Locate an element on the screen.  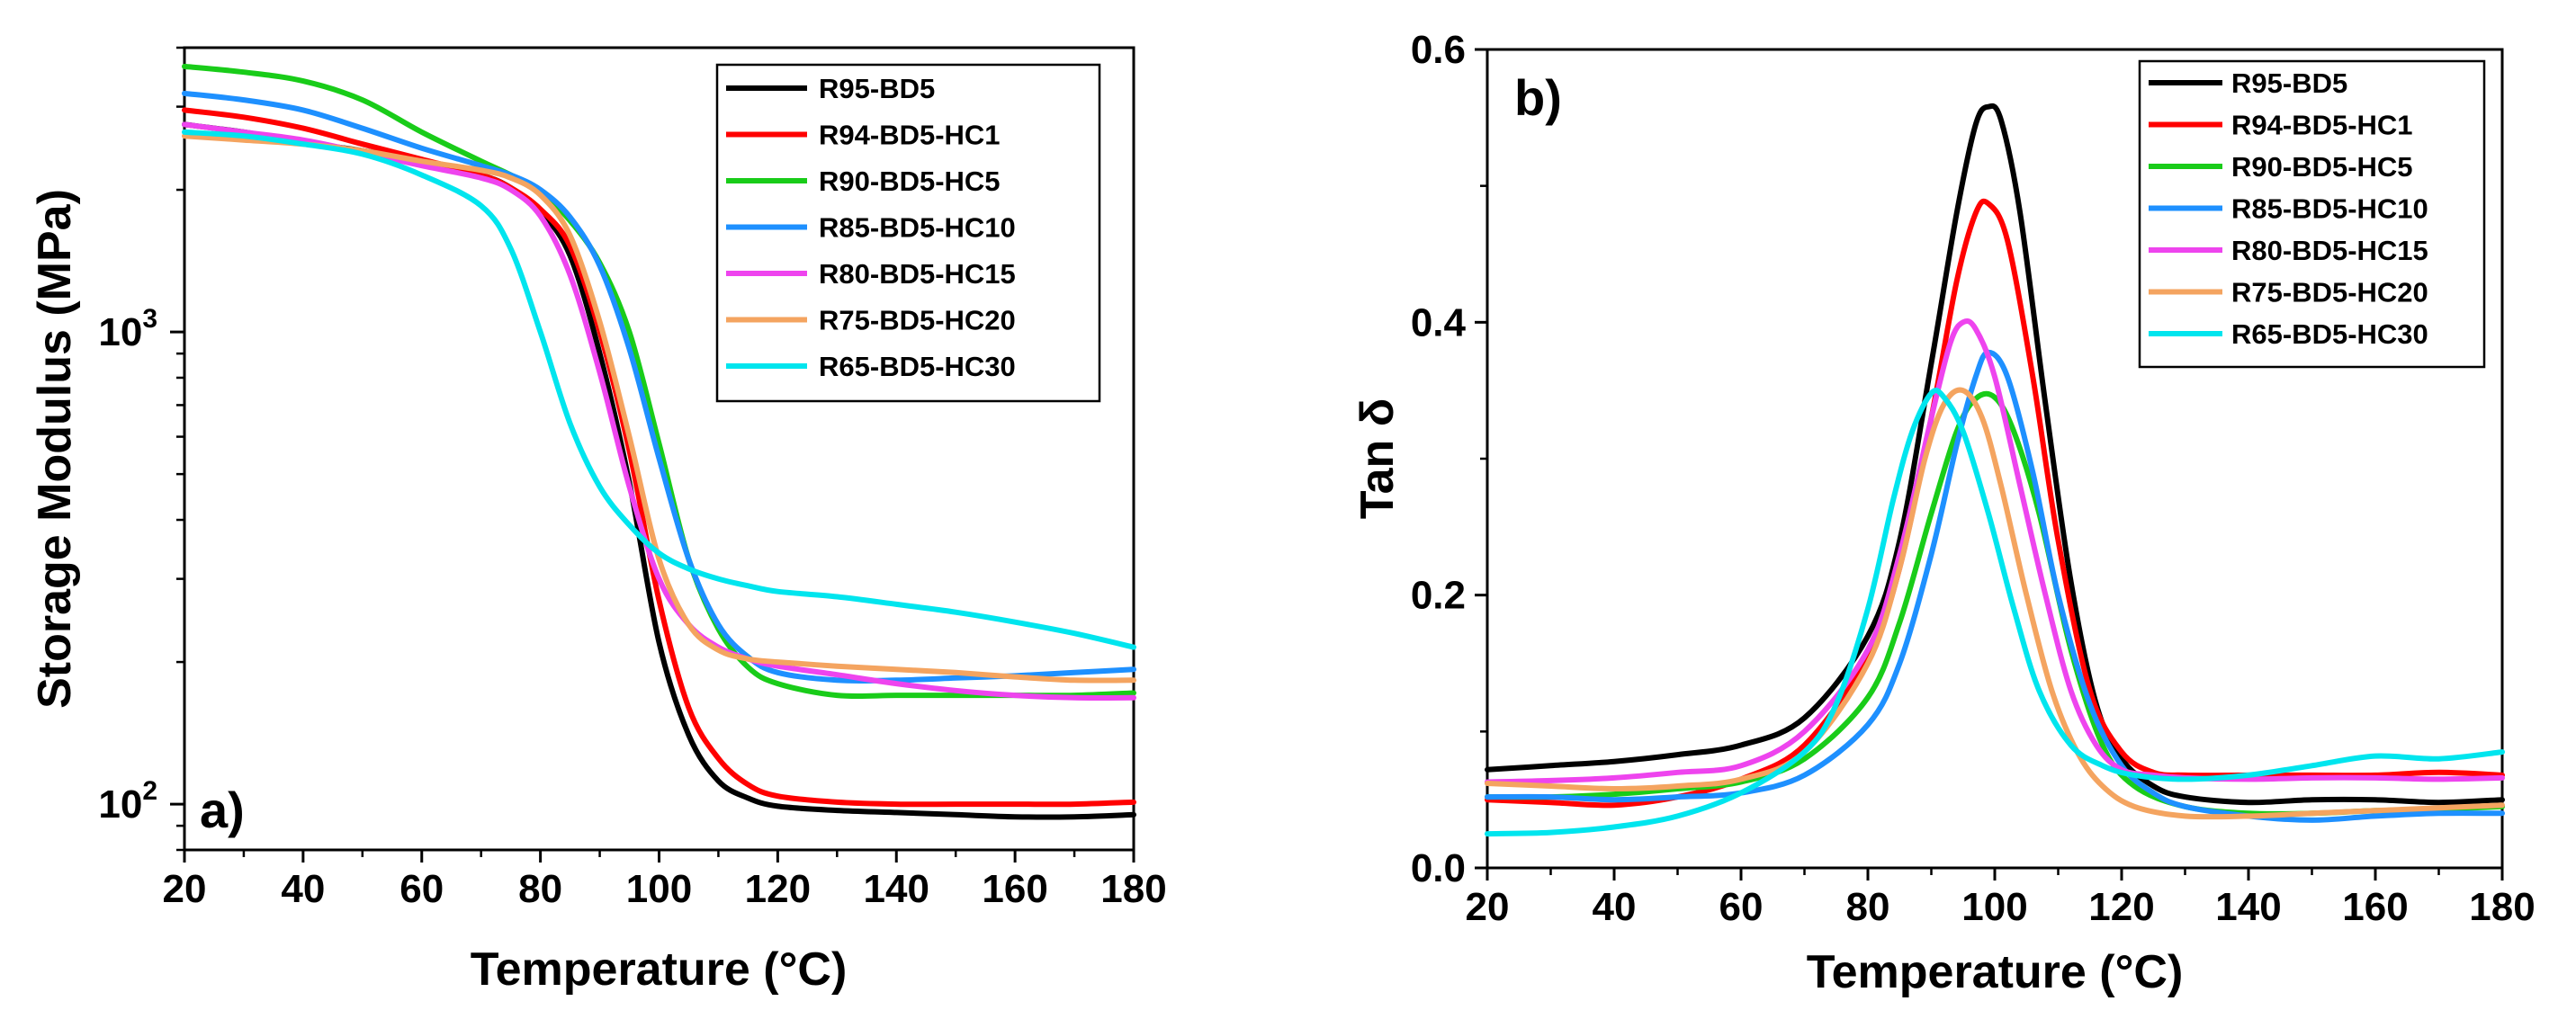
panel-a-x-tick-label: 60 is located at coordinates (422, 889).